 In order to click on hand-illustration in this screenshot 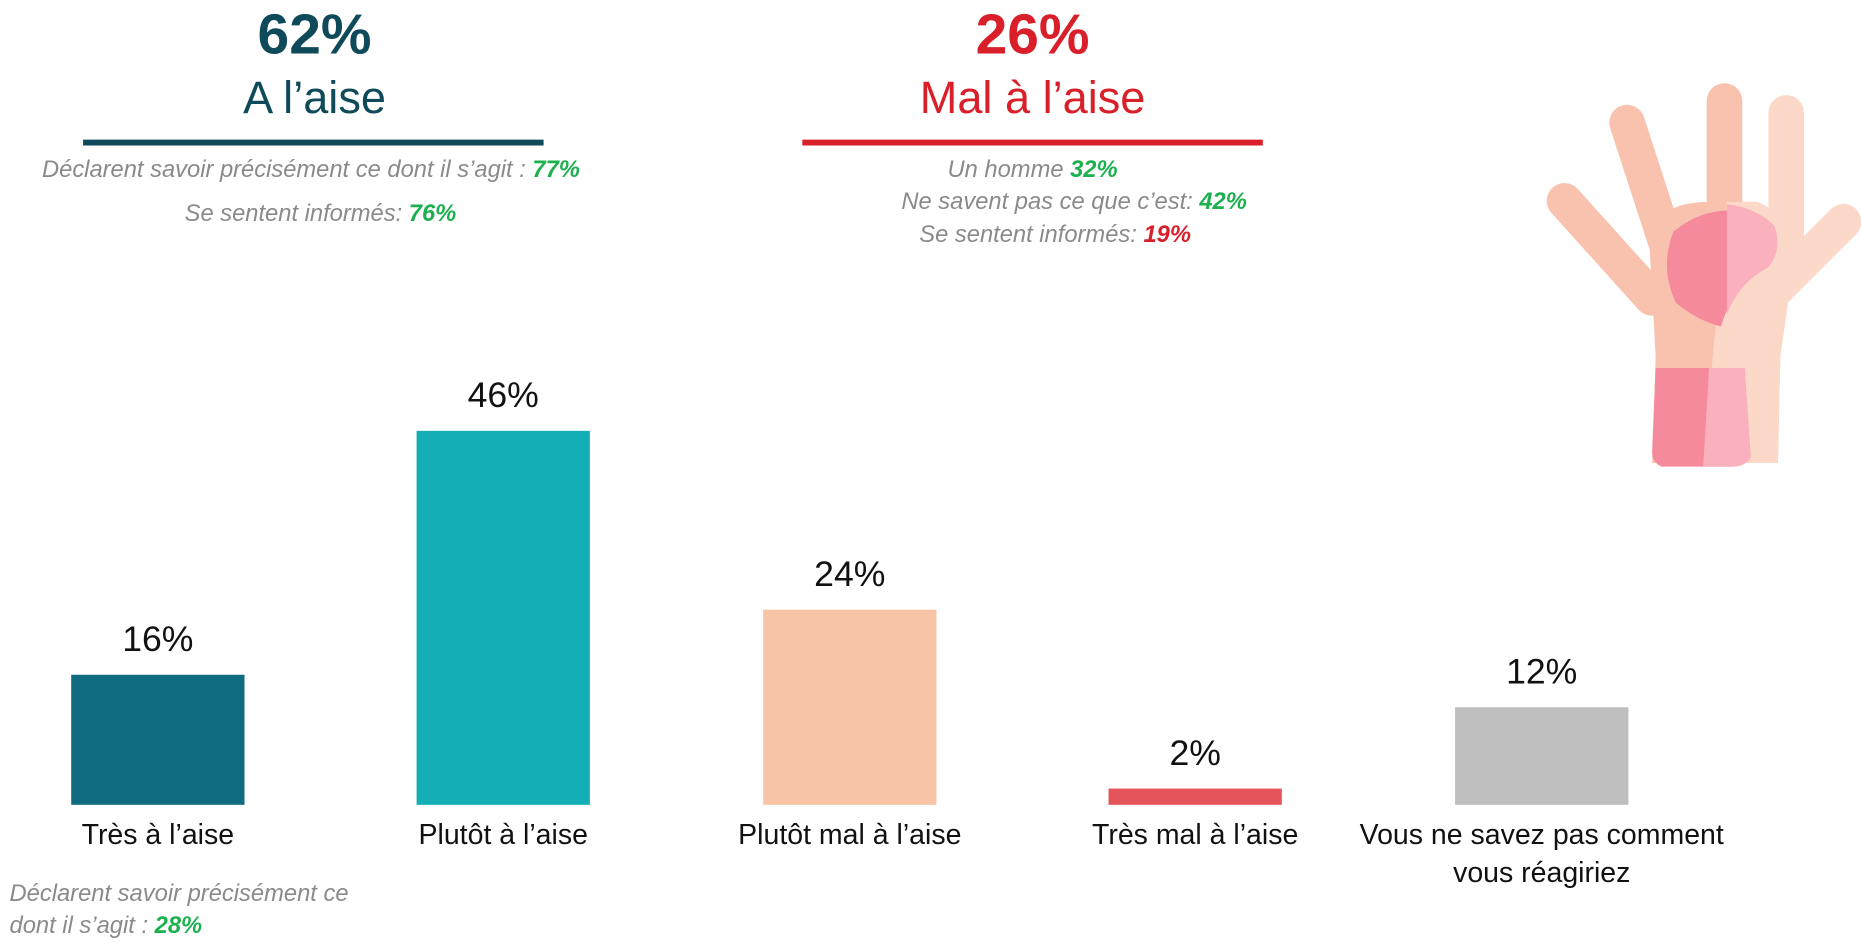, I will do `click(1703, 275)`.